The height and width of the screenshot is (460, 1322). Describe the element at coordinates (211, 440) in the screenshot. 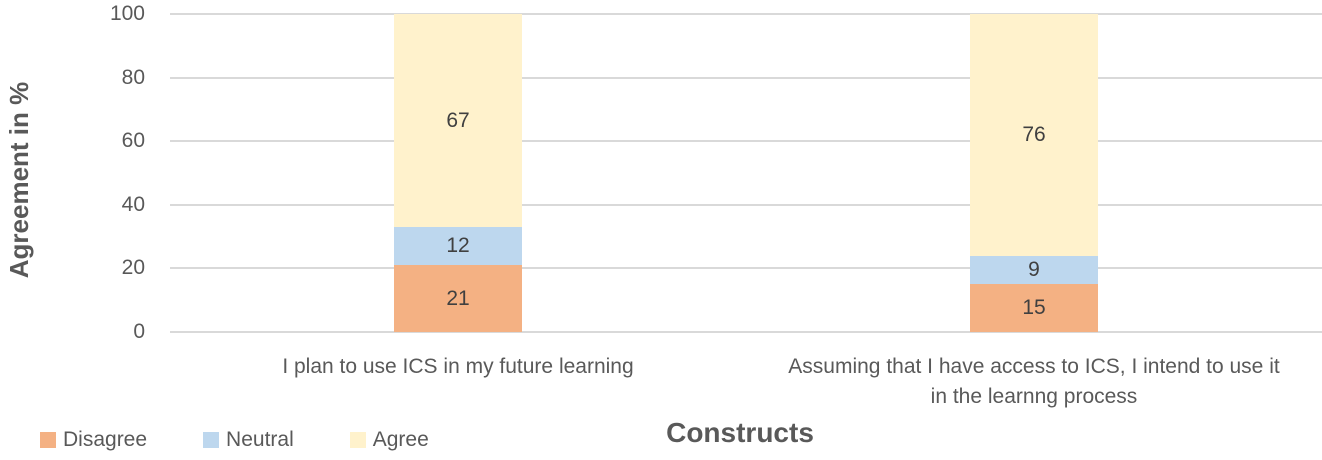

I see `legend-swatch-neutral` at that location.